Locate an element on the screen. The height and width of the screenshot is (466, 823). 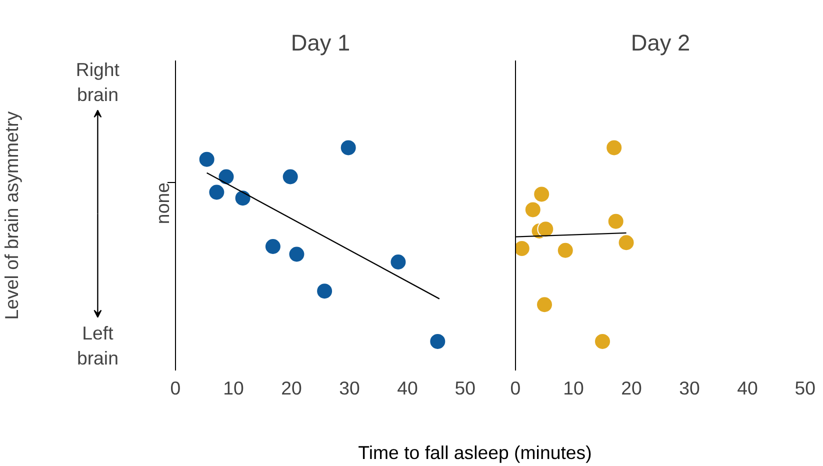
chart-title: Day 1 is located at coordinates (320, 43).